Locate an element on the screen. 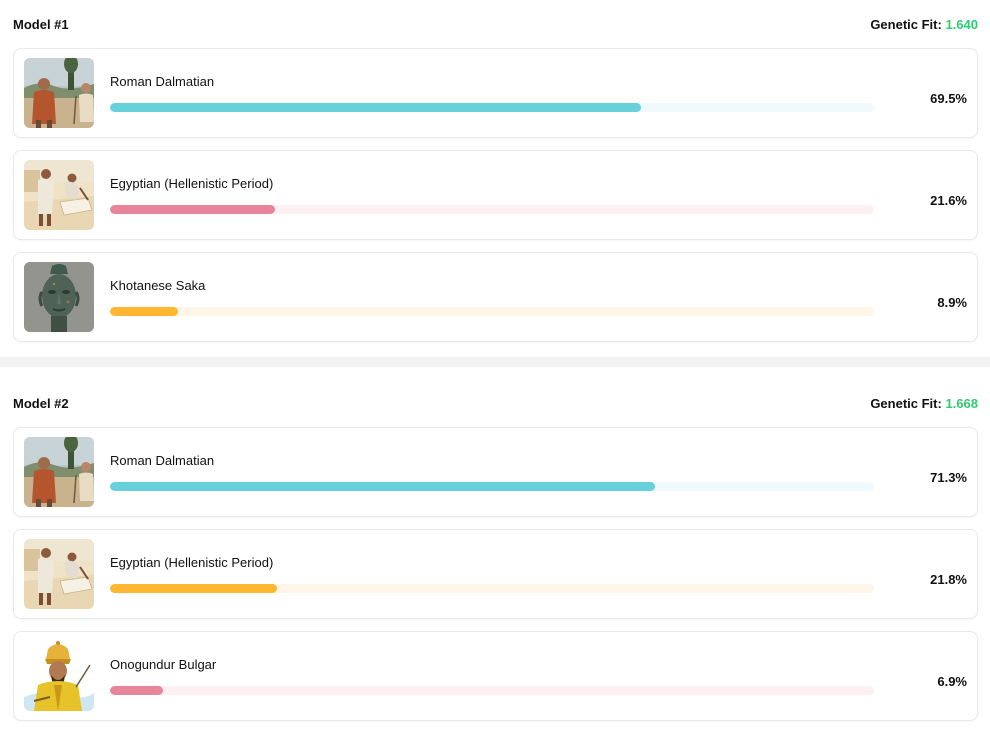 This screenshot has height=748, width=990. genetic-fit: Genetic Fit: 1.668 is located at coordinates (924, 403).